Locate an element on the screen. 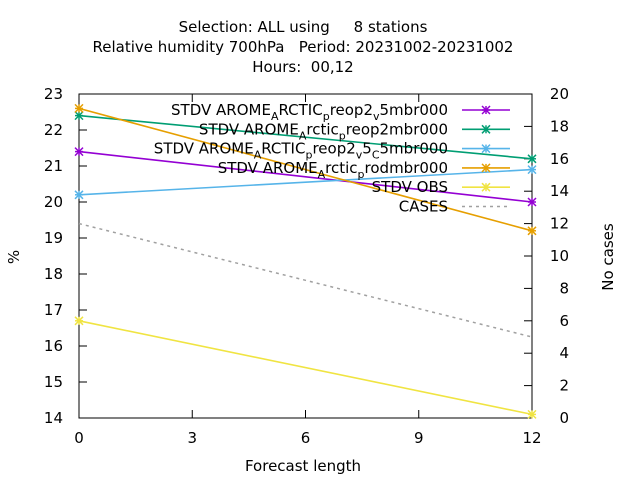  legend-text-part: reop2mbr000 is located at coordinates (397, 129).